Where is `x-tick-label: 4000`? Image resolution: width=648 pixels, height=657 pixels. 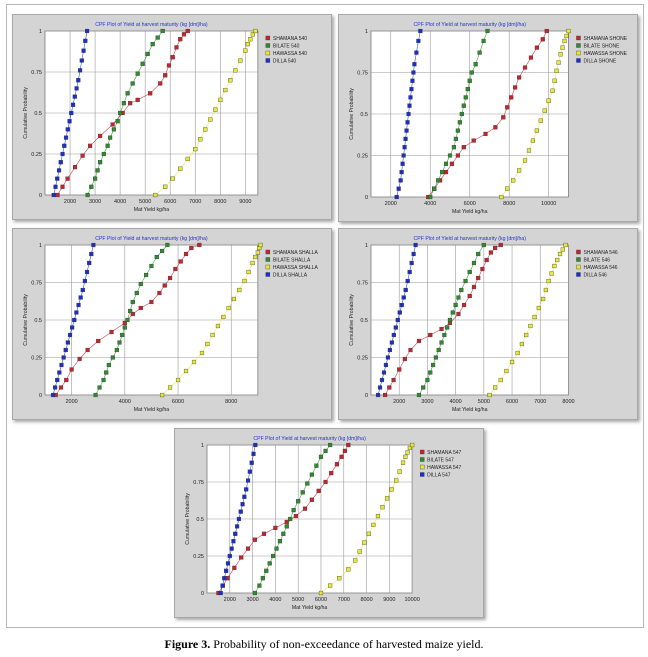
x-tick-label: 4000 is located at coordinates (125, 402).